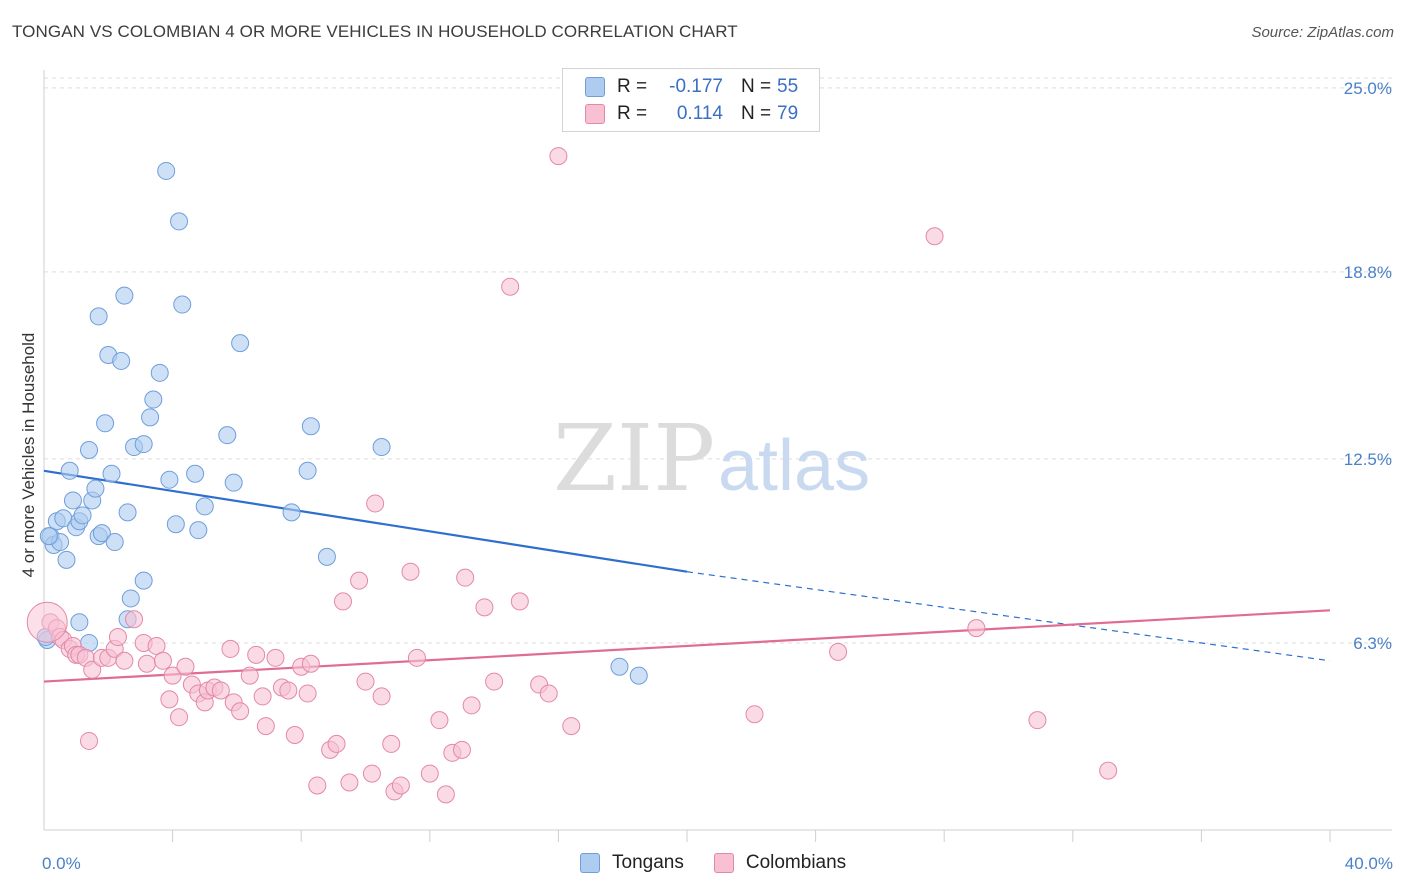  Describe the element at coordinates (796, 862) in the screenshot. I see `series-label-colombians: Colombians` at that location.